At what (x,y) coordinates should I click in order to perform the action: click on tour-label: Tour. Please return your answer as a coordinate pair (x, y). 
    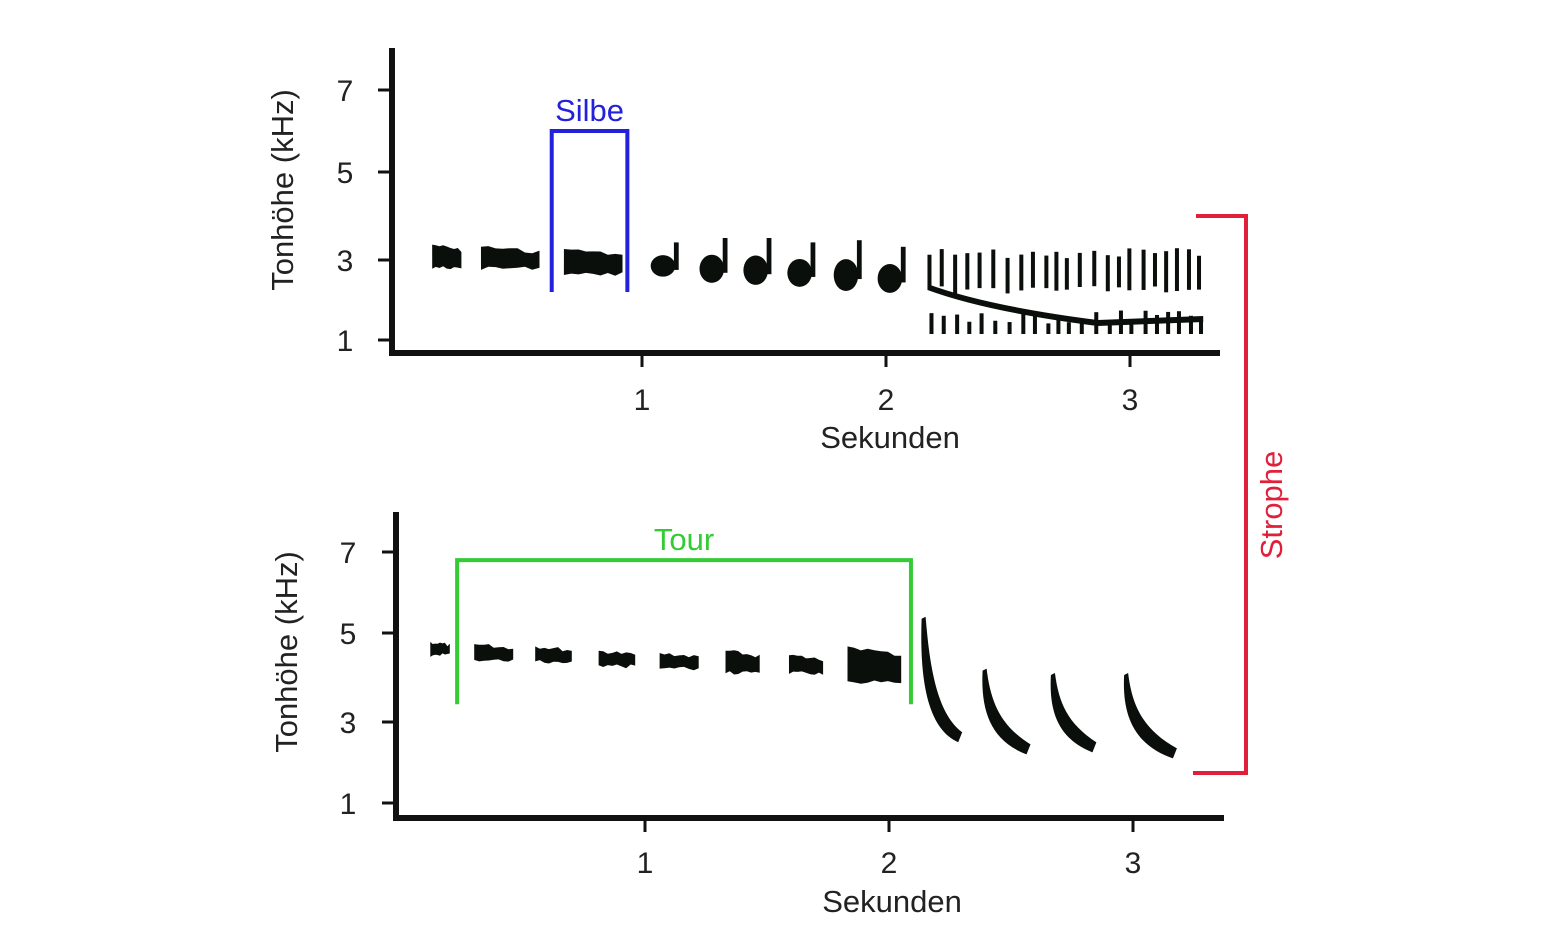
    Looking at the image, I should click on (684, 539).